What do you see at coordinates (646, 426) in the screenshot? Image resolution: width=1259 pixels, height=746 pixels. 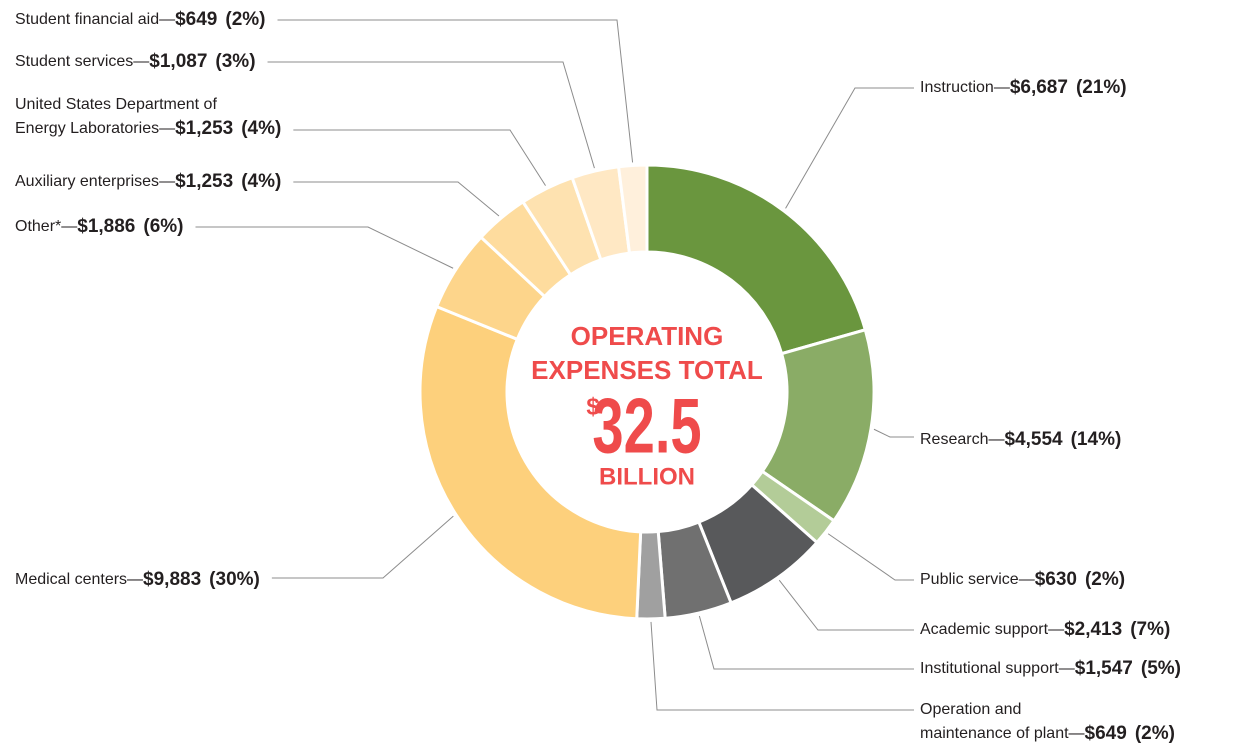 I see `center-amount: 32.5` at bounding box center [646, 426].